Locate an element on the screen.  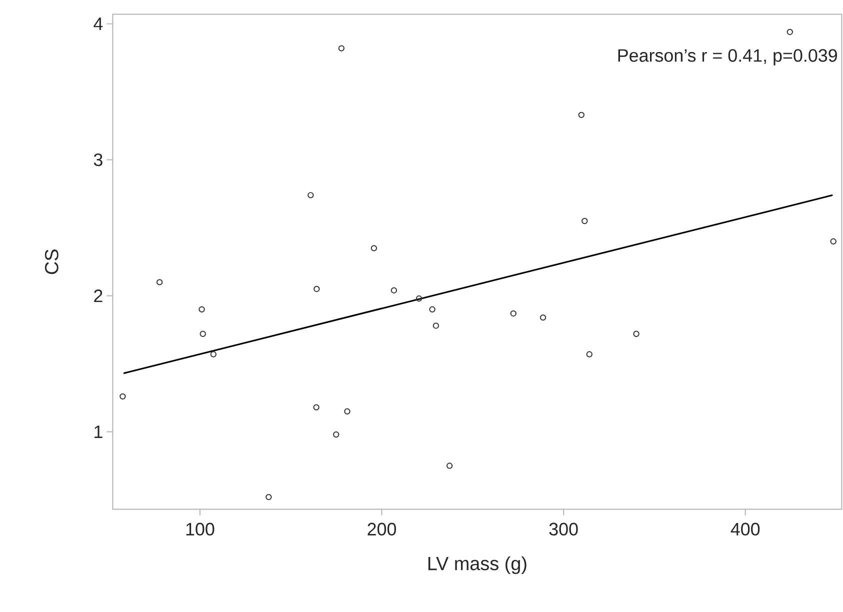
x-tick-label: 200 is located at coordinates (382, 529).